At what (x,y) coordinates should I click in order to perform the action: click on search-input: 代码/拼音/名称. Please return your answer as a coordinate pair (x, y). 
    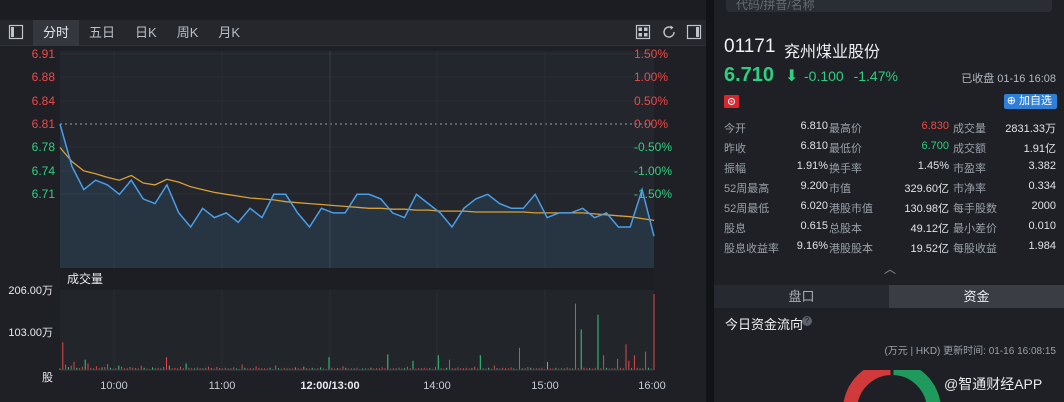
    Looking at the image, I should click on (889, 6).